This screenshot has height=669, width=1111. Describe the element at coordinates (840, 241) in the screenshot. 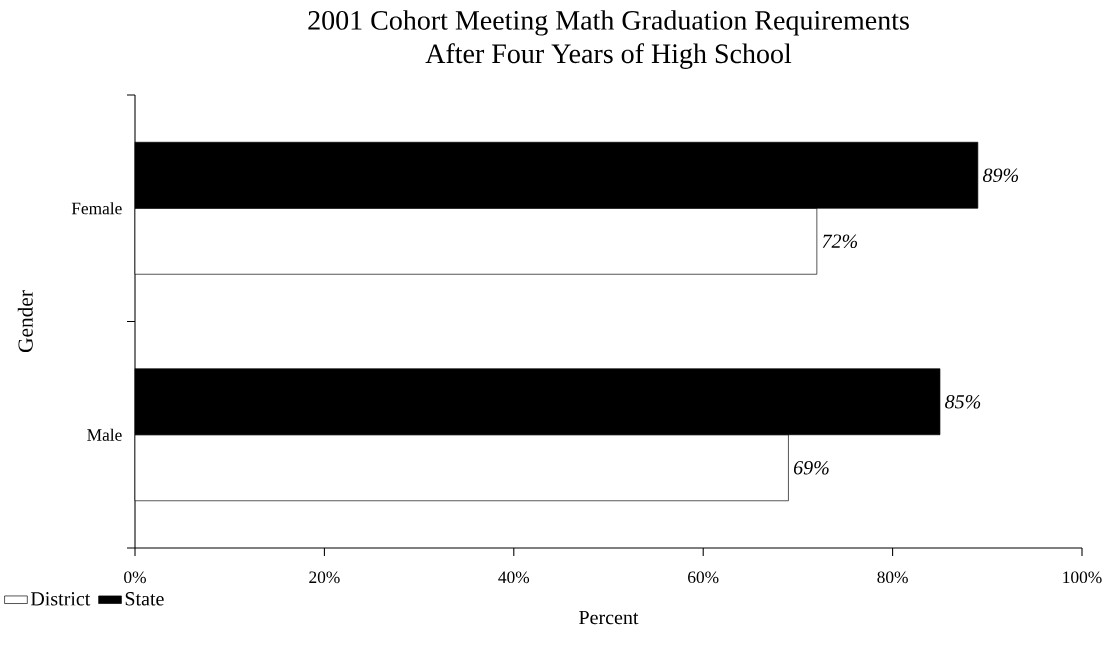

I see `data-label: 72%` at that location.